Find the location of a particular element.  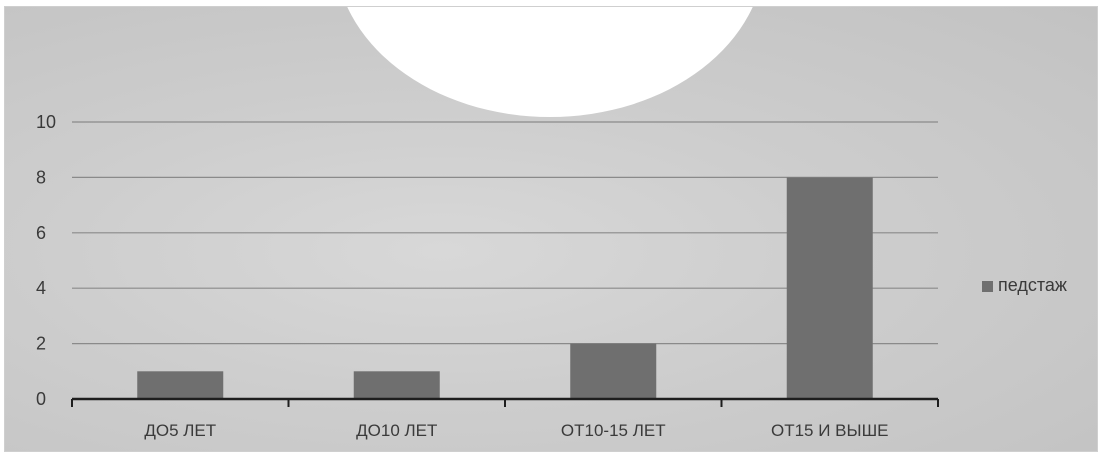

x-category-label-1: ДО5 ЛЕТ is located at coordinates (180, 430).